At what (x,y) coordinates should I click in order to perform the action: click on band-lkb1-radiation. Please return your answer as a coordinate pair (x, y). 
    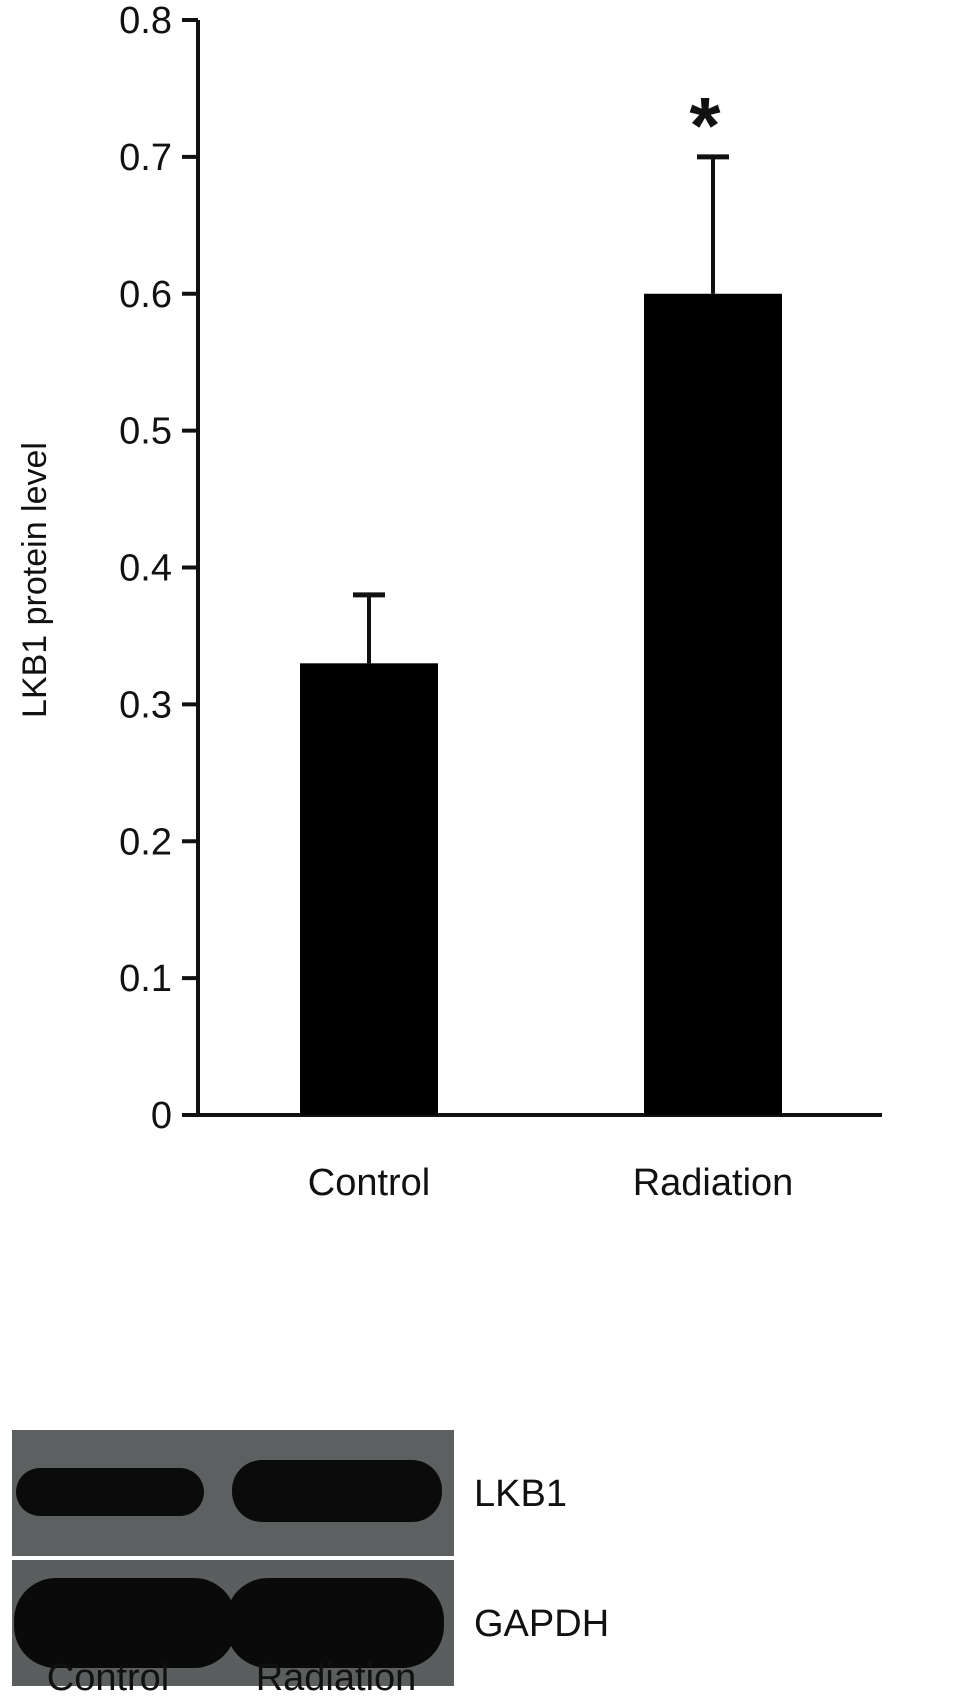
    Looking at the image, I should click on (337, 1491).